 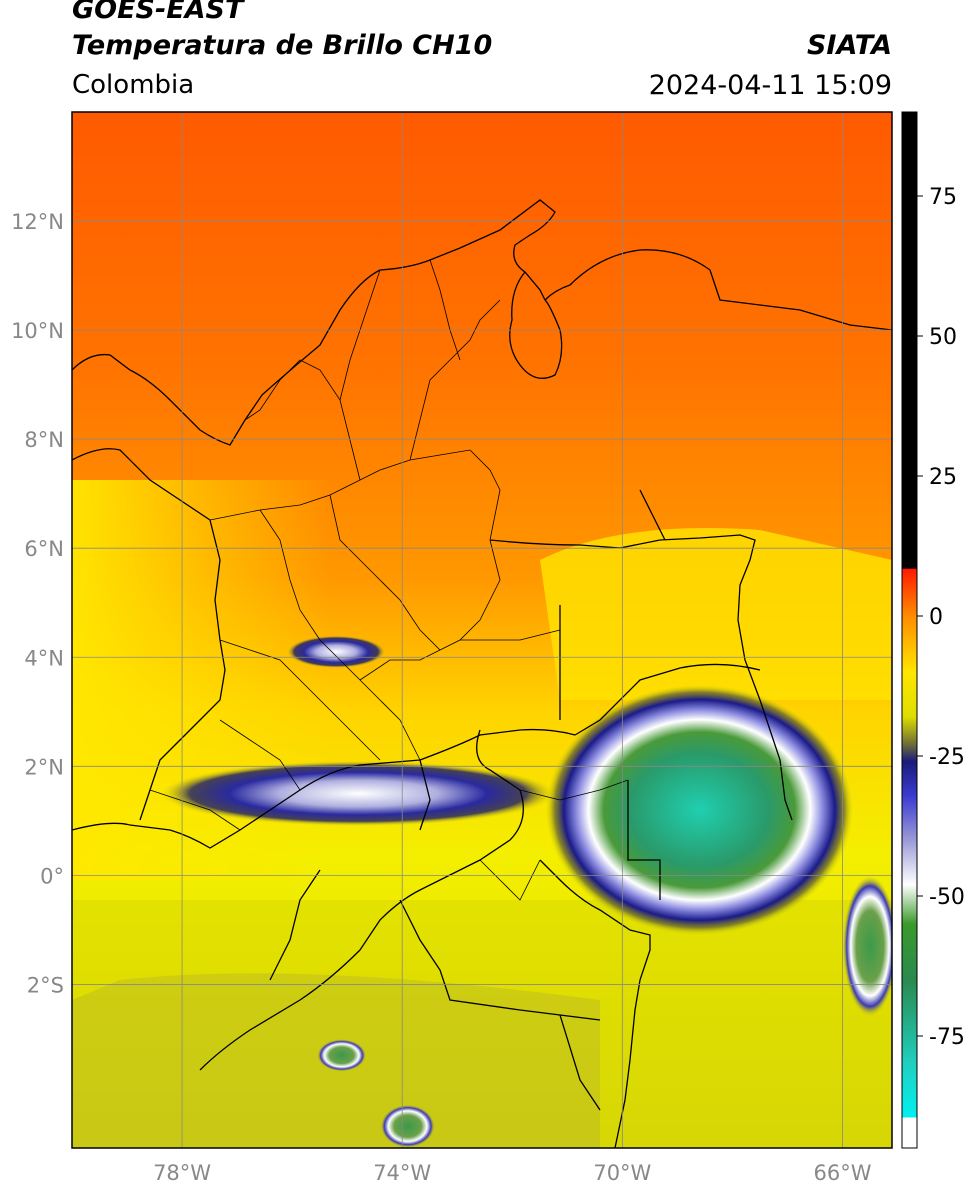 I want to click on lat-tick-label: 4°N, so click(x=44, y=658).